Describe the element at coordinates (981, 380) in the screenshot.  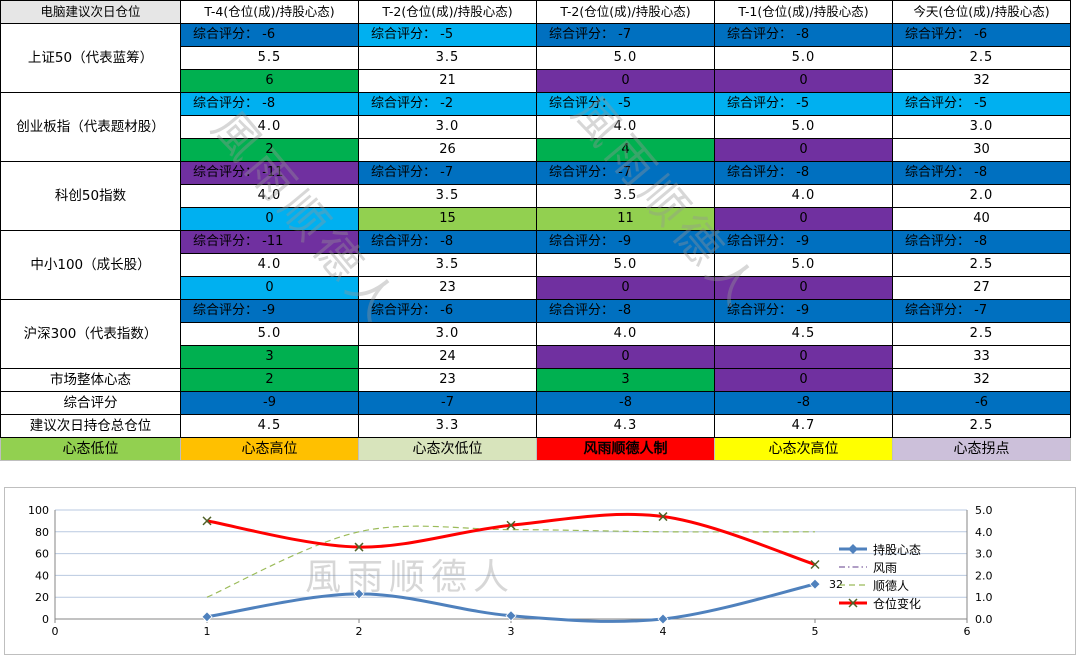
I see `market-row-cell: 32` at that location.